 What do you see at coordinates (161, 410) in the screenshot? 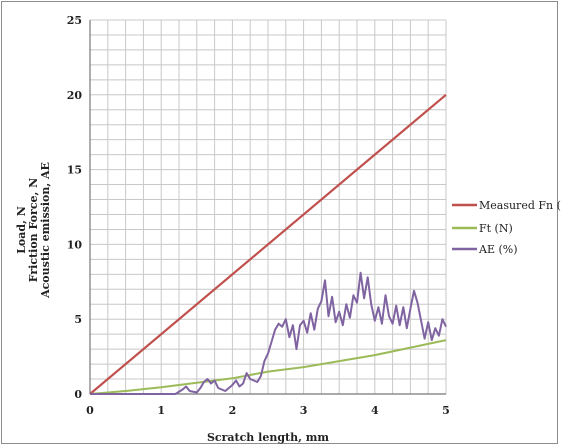
I see `x-tick-label: 1` at bounding box center [161, 410].